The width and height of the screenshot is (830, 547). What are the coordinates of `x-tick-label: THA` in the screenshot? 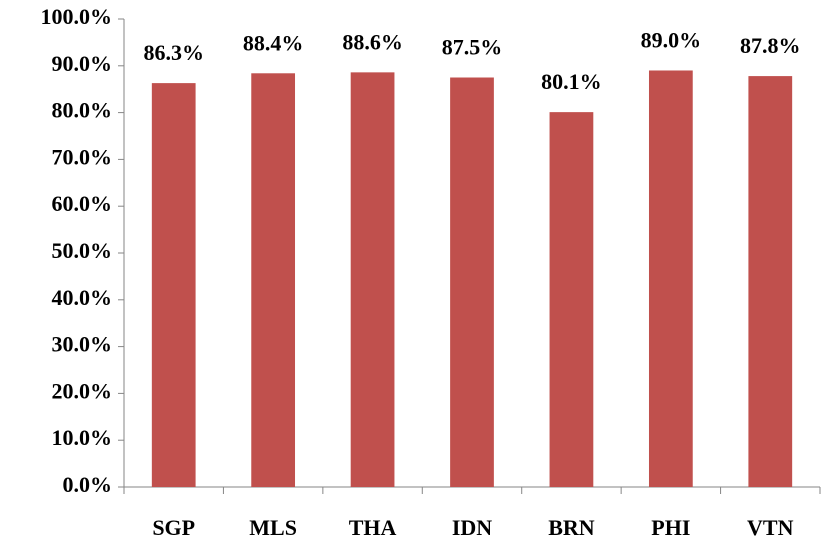 It's located at (373, 527).